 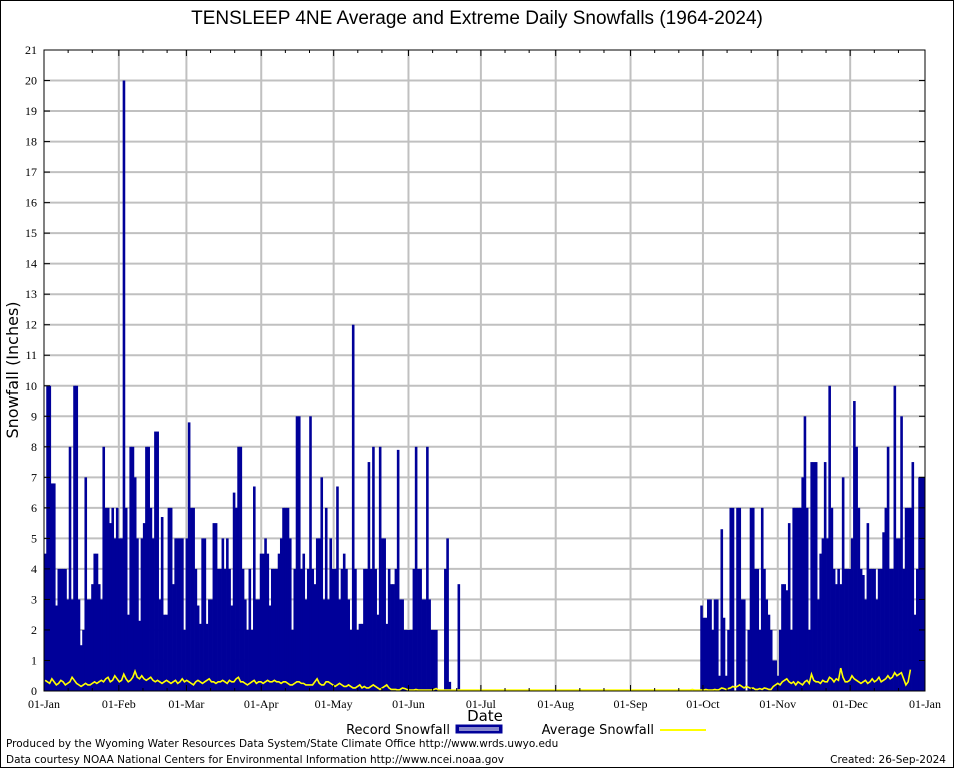 What do you see at coordinates (119, 704) in the screenshot?
I see `x-tick-label: 01-Feb` at bounding box center [119, 704].